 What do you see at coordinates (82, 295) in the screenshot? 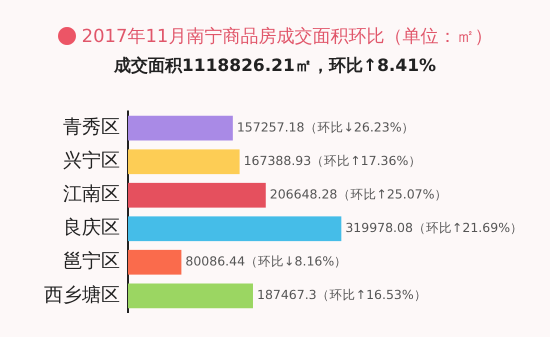
I see `y-tick-label: 西乡塘区` at bounding box center [82, 295].